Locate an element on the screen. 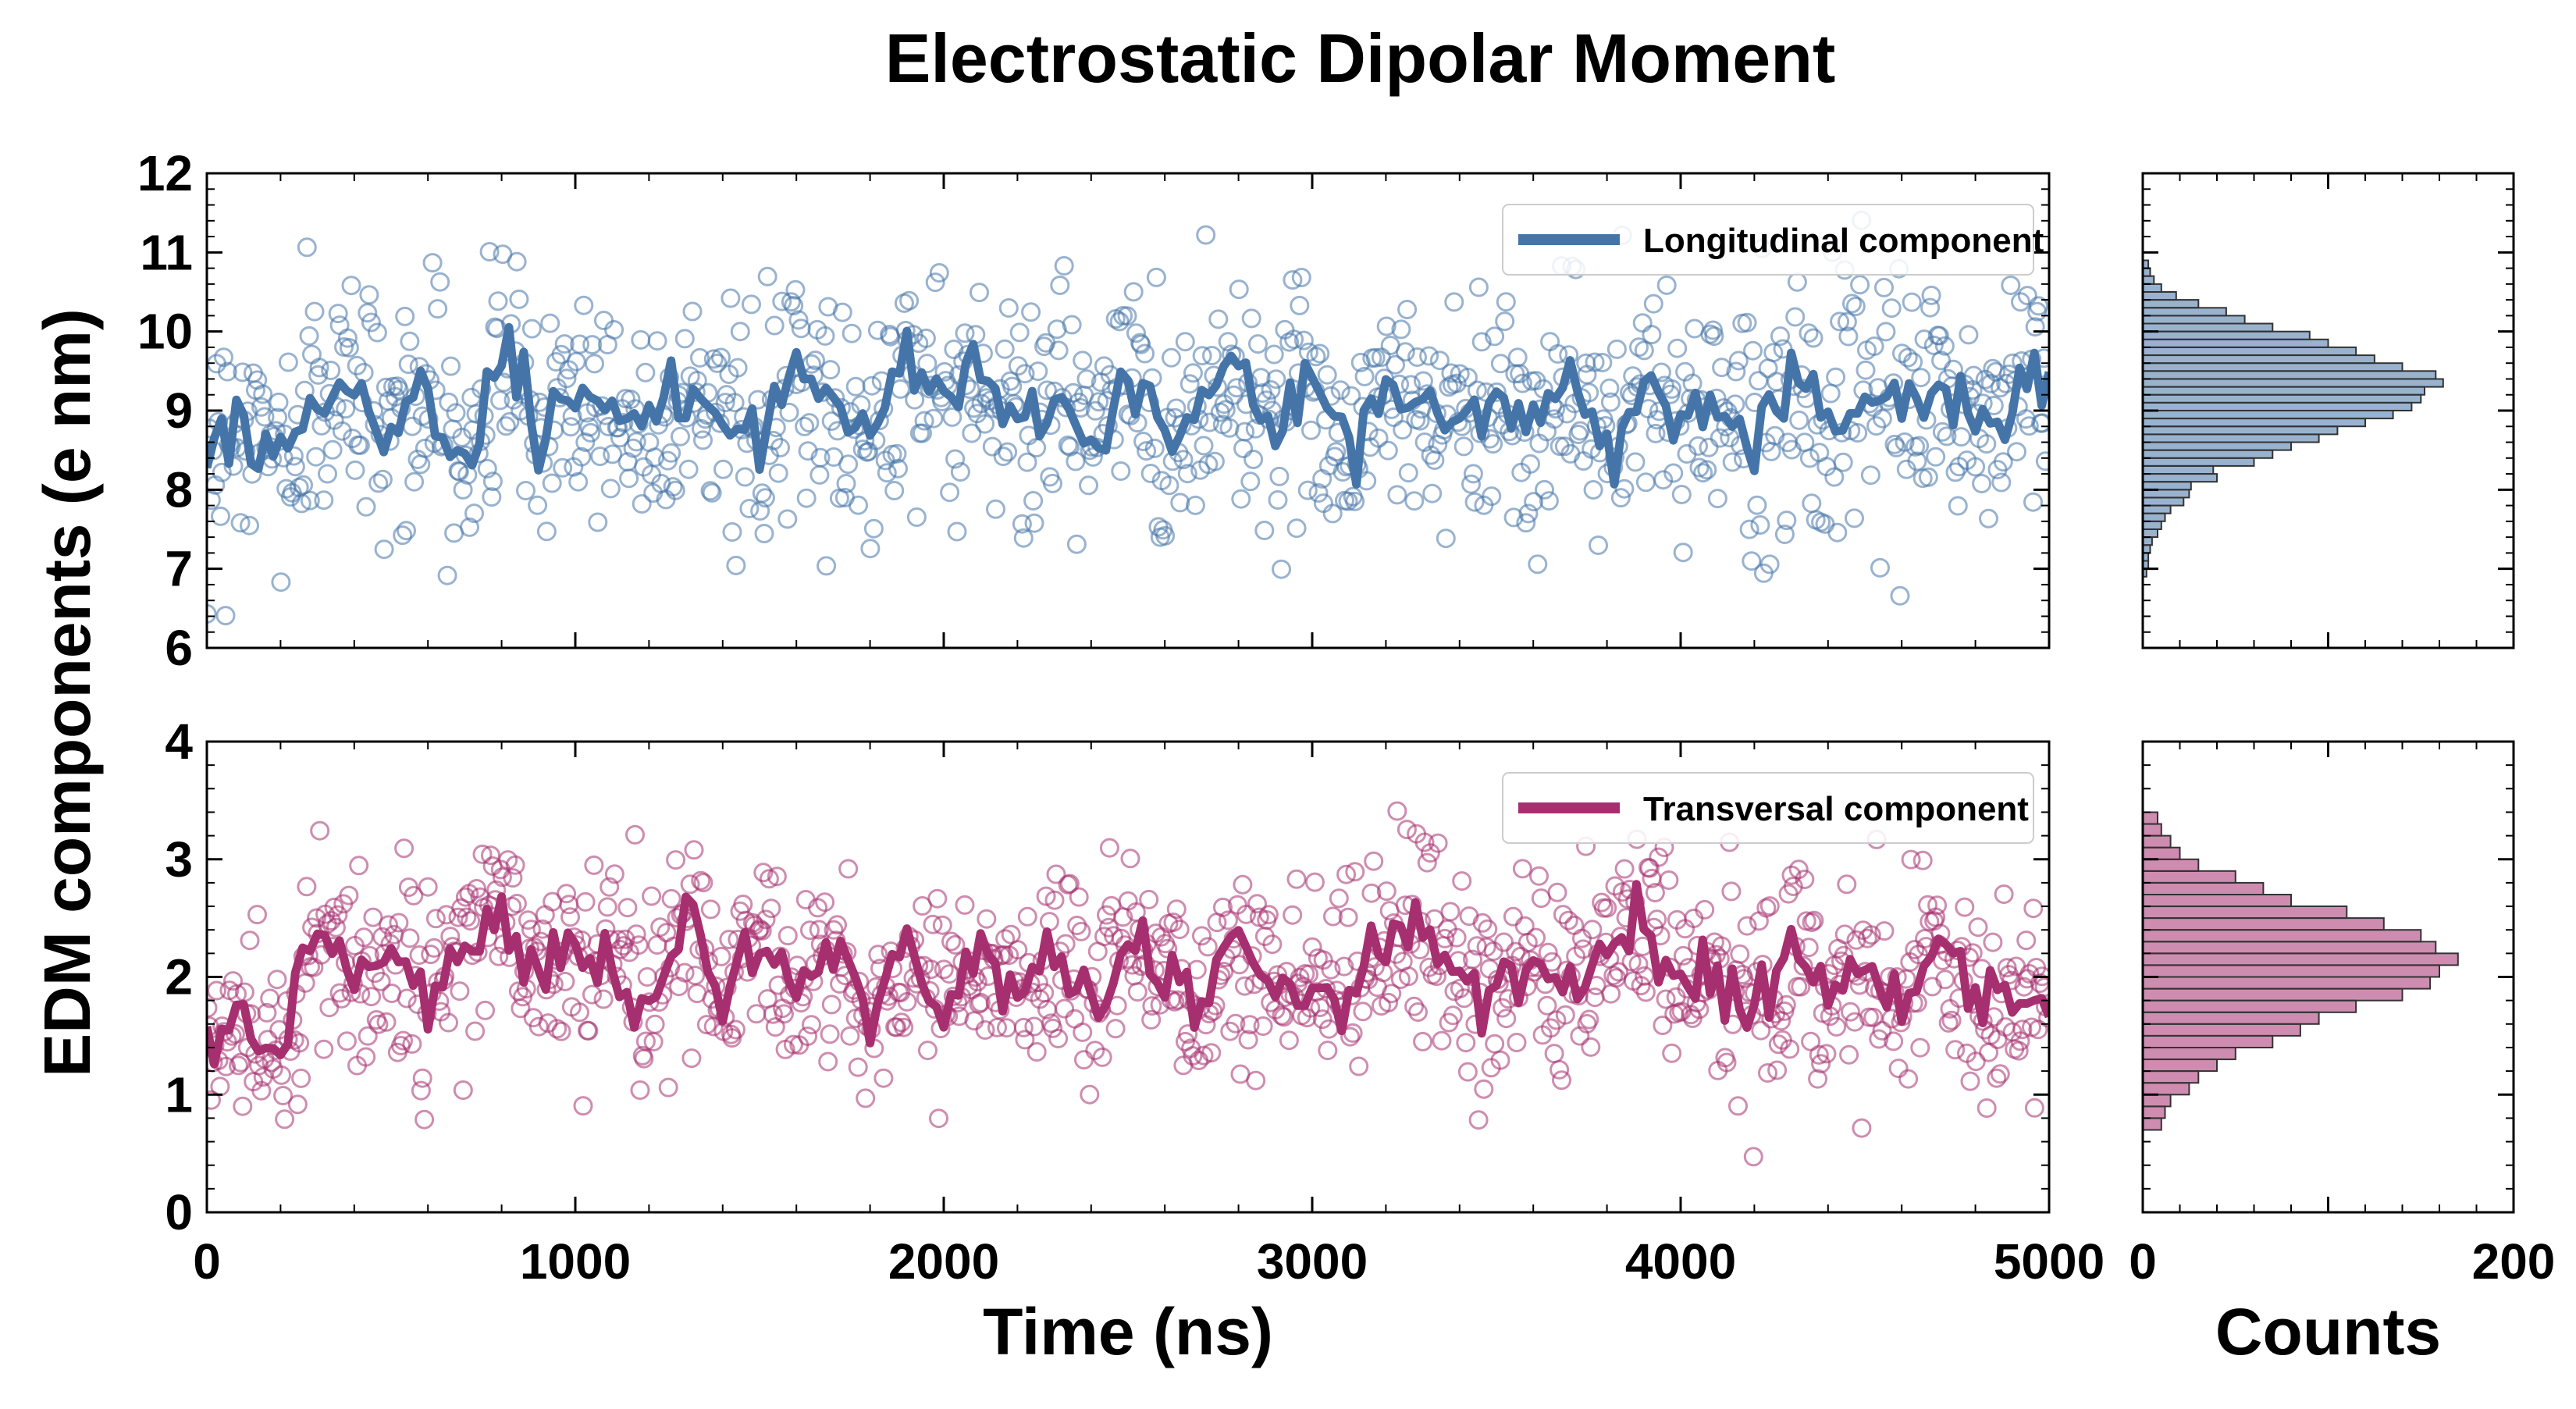 This screenshot has width=2576, height=1409. y-tick-label: 8 is located at coordinates (179, 489).